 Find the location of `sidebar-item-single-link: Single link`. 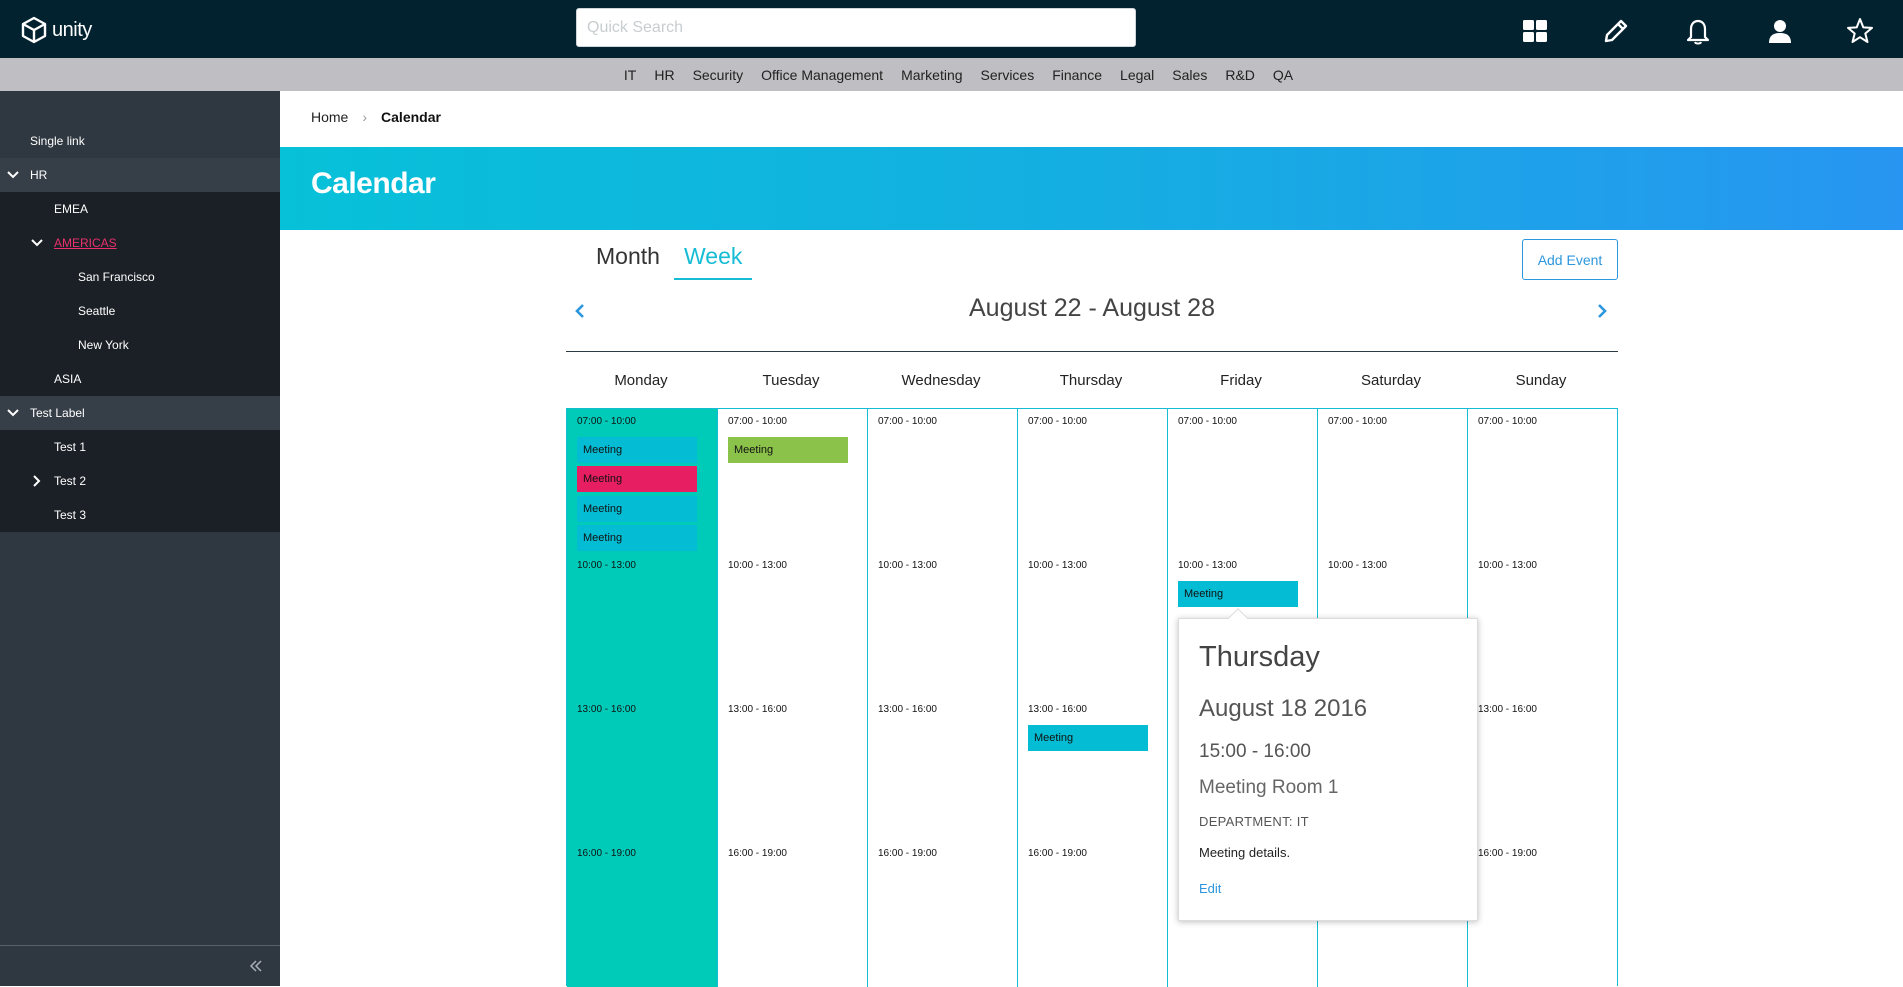

sidebar-item-single-link: Single link is located at coordinates (140, 141).